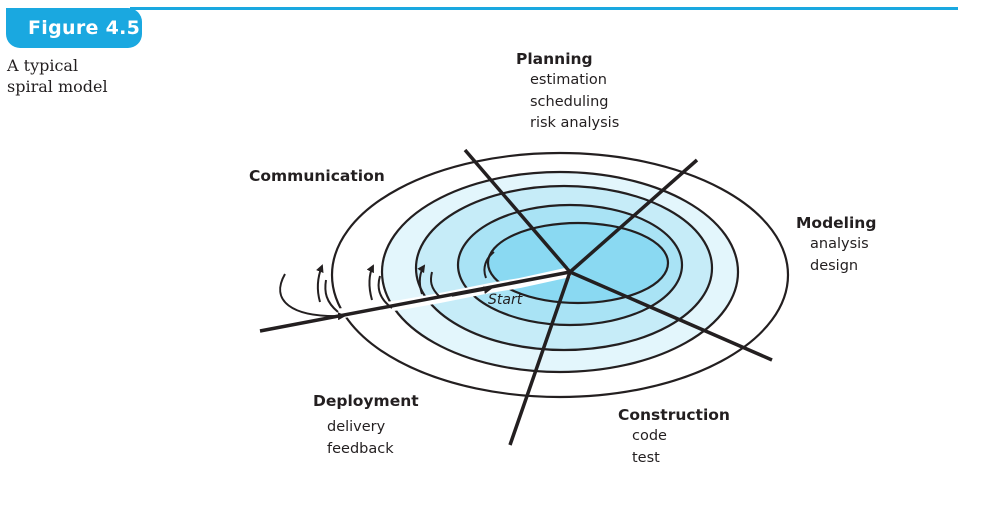  Describe the element at coordinates (674, 415) in the screenshot. I see `construction-title: Construction` at that location.